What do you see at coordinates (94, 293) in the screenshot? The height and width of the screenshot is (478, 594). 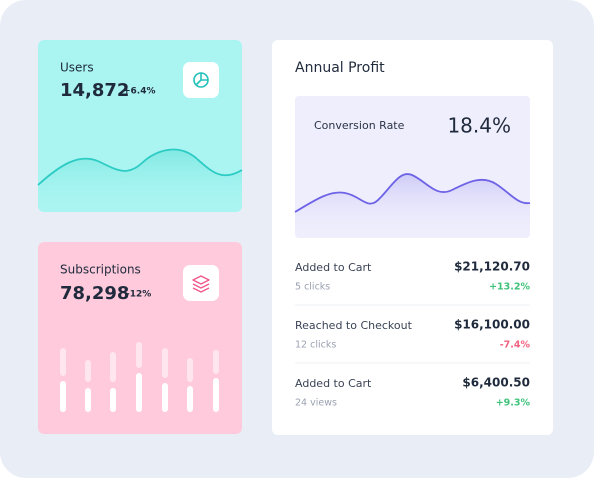 I see `card-value: 78,298` at bounding box center [94, 293].